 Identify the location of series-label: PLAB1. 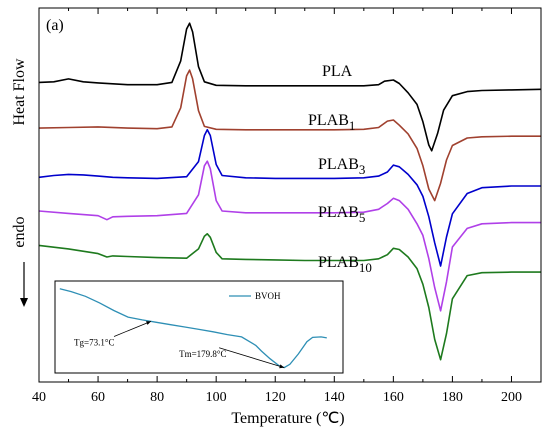
(331, 122).